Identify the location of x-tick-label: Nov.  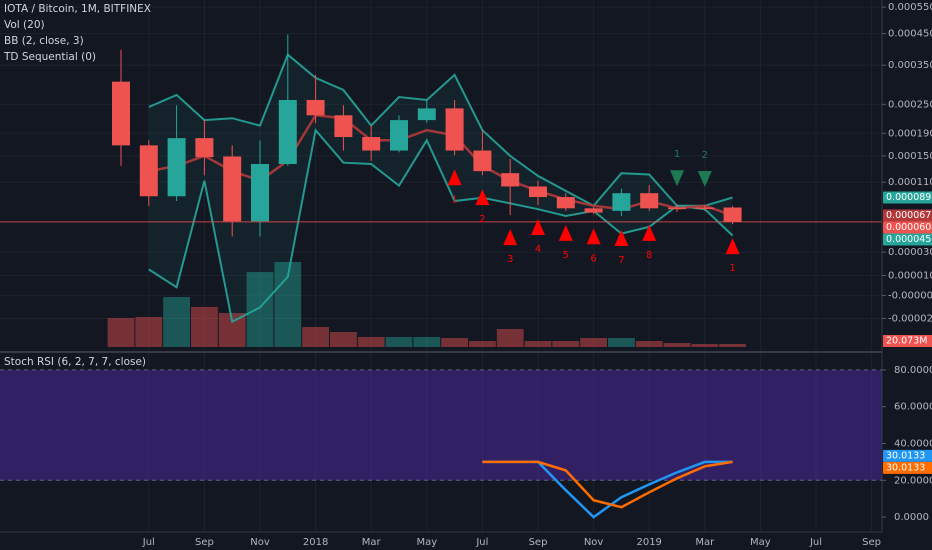
(260, 542).